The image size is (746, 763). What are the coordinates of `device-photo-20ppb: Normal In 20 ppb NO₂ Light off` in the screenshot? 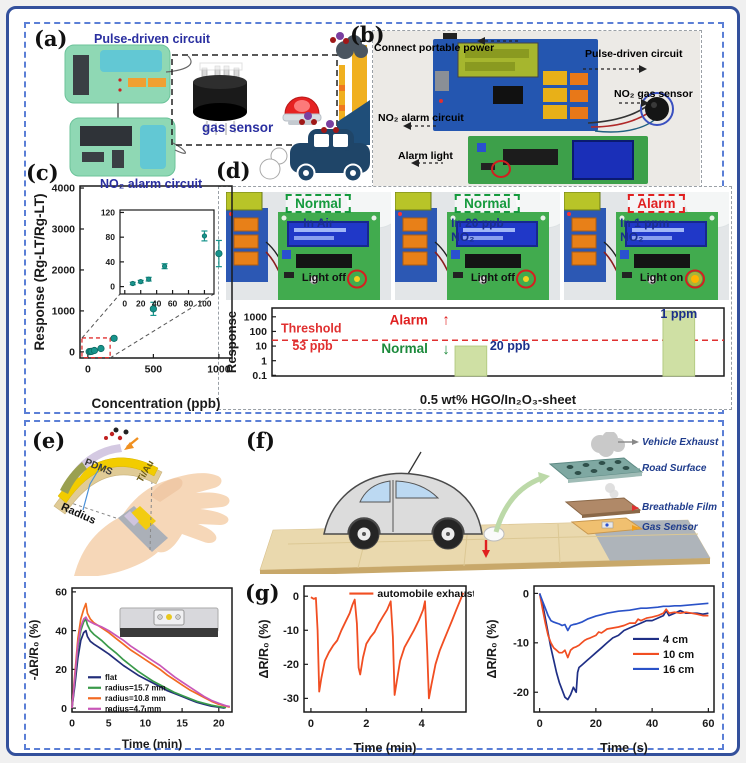 It's located at (477, 246).